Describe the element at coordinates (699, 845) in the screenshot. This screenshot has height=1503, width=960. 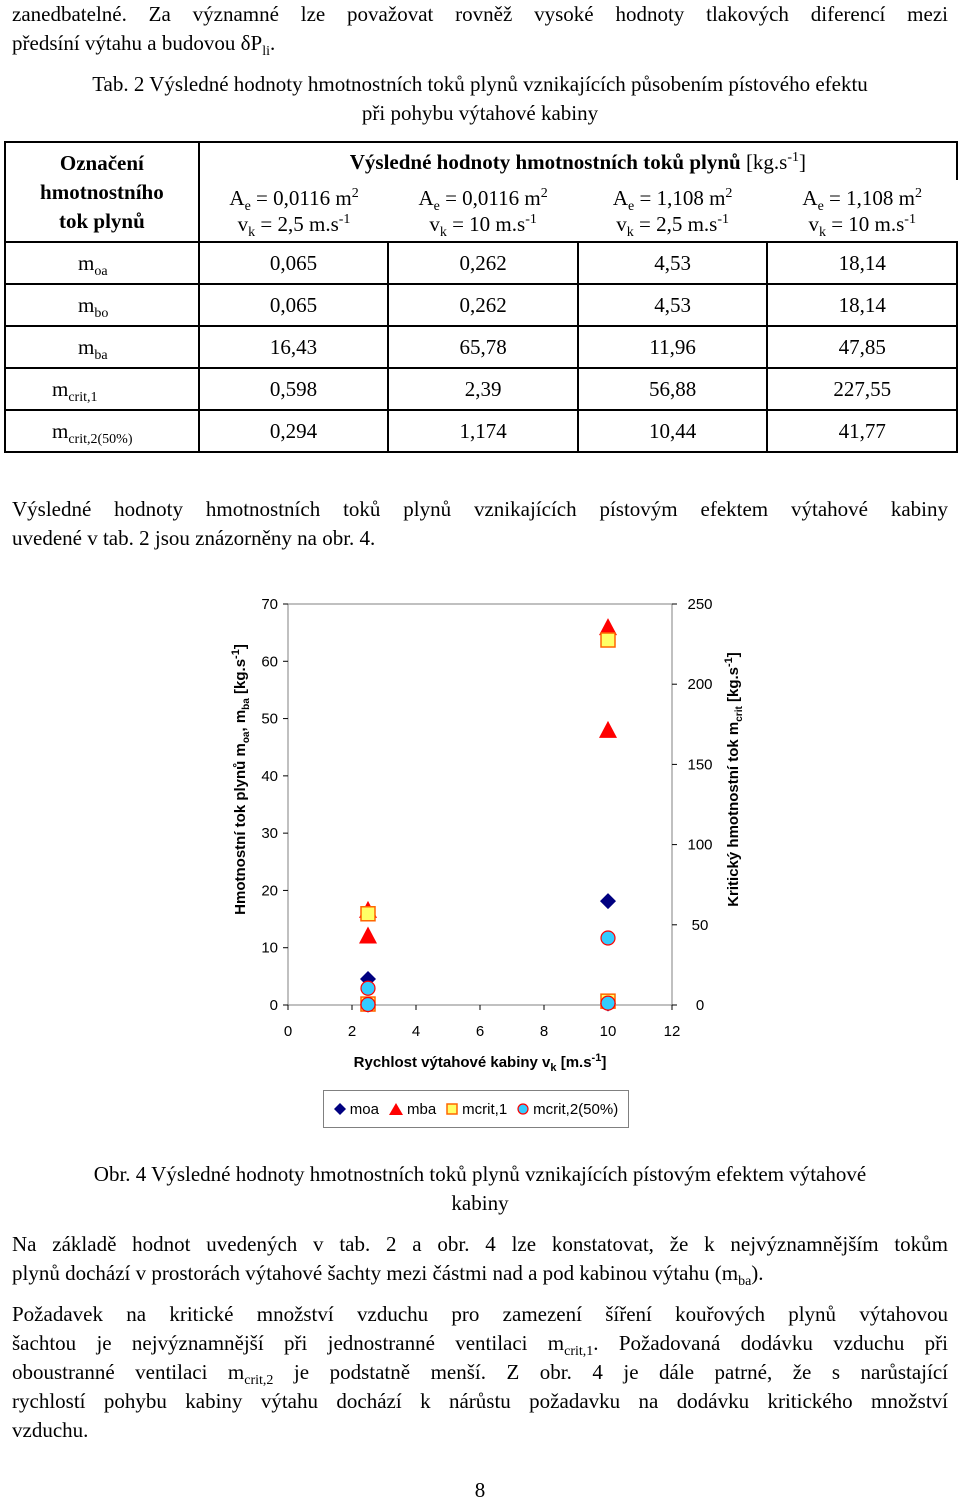
I see `y-right-tick-label: 100` at that location.